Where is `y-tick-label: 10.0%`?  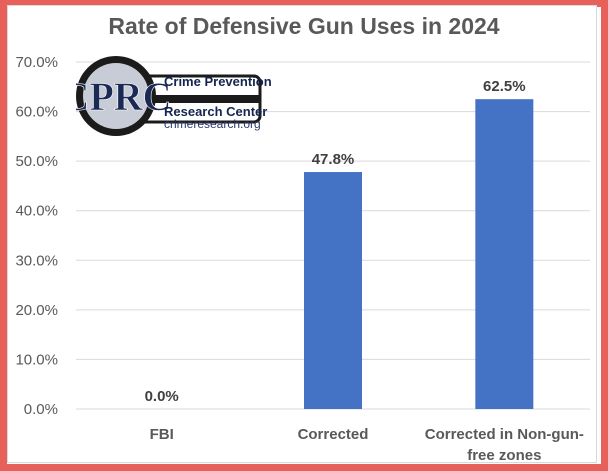 y-tick-label: 10.0% is located at coordinates (36, 359).